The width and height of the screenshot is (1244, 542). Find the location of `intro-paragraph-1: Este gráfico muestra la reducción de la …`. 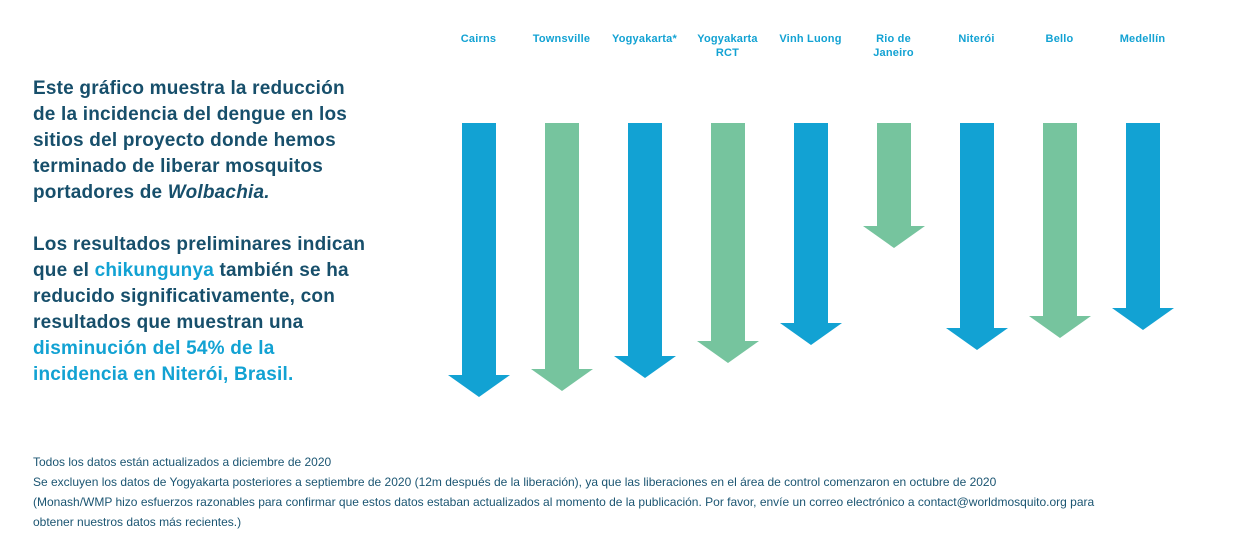

intro-paragraph-1: Este gráfico muestra la reducción de la … is located at coordinates (199, 141).